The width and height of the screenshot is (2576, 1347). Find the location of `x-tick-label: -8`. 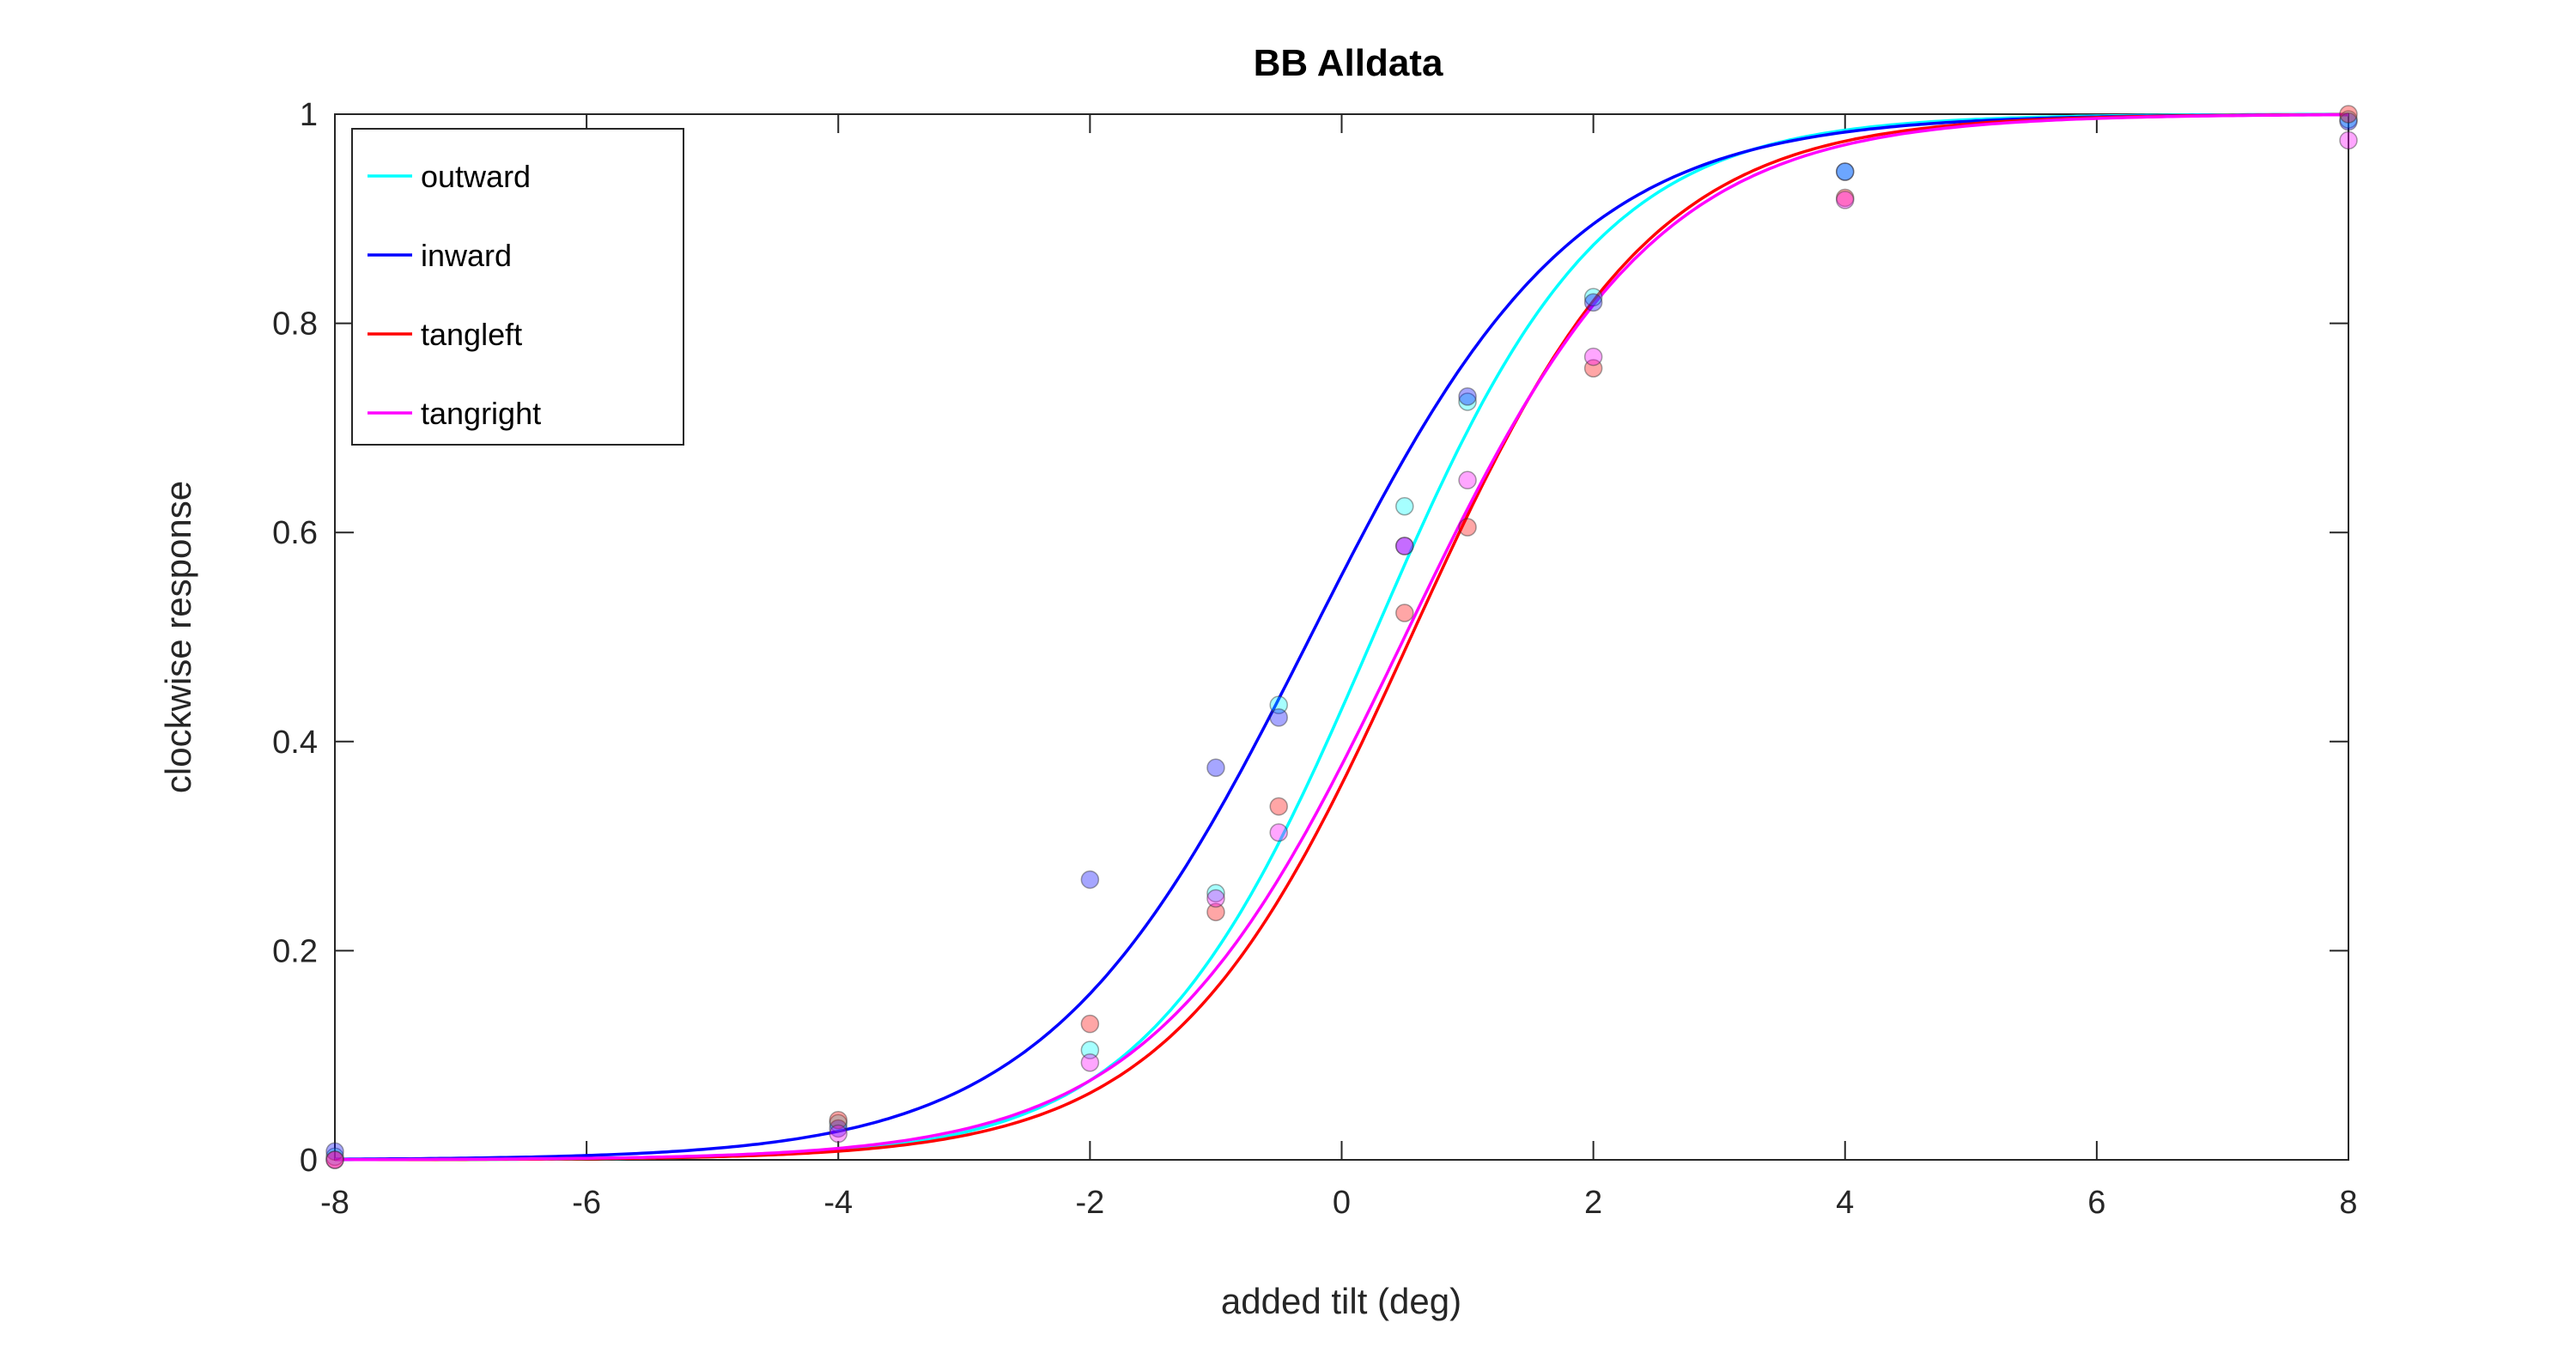

x-tick-label: -8 is located at coordinates (334, 1203).